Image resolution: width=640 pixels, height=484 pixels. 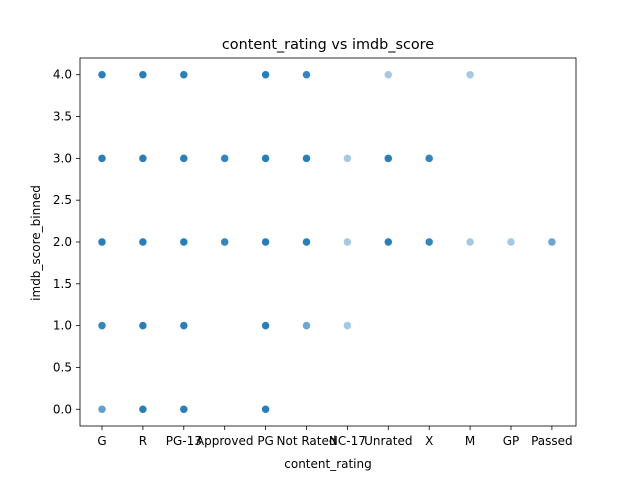 I want to click on x-tick-label: PG, so click(x=265, y=441).